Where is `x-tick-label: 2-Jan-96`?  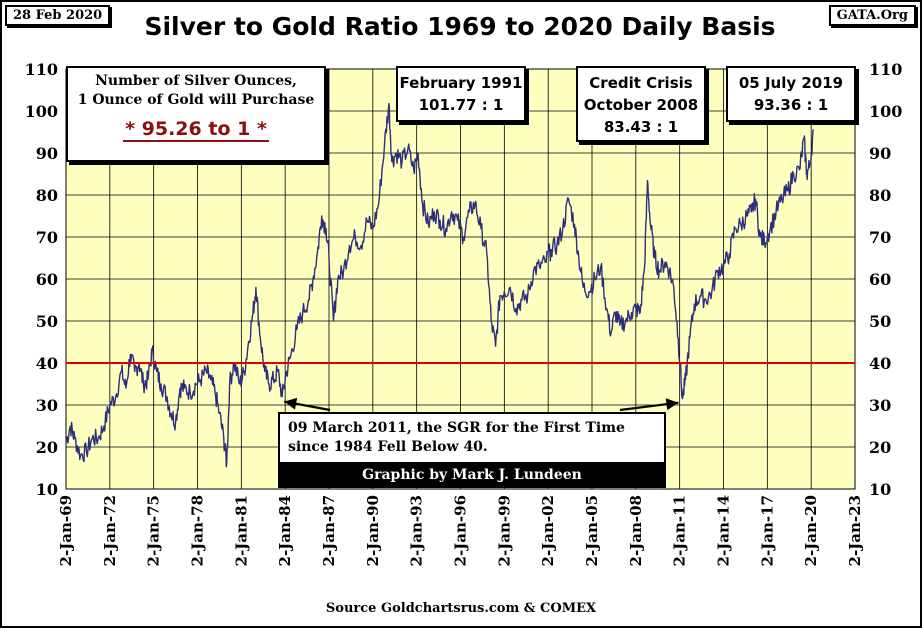
x-tick-label: 2-Jan-96 is located at coordinates (461, 530).